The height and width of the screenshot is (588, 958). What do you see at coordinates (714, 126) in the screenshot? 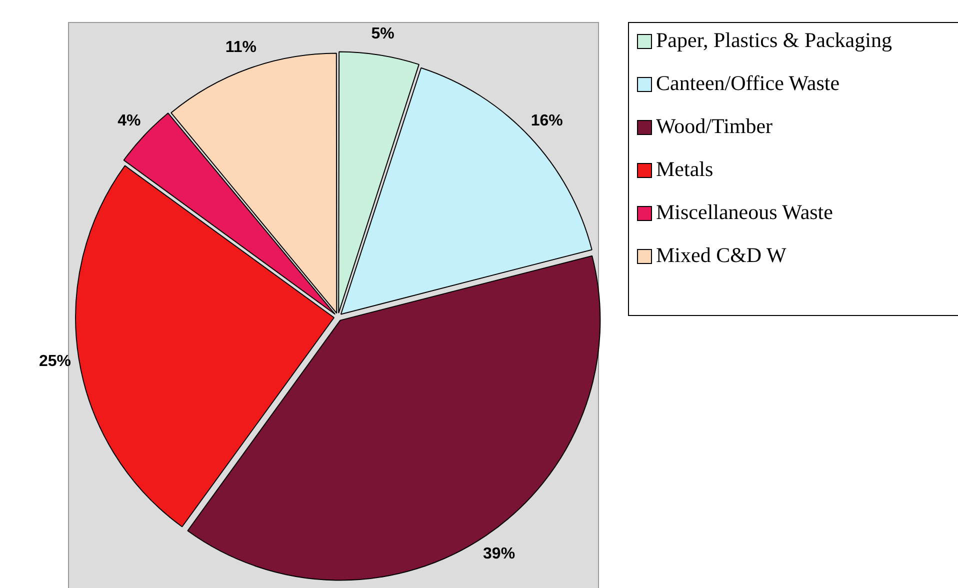
I see `legend-label: Wood/Timber` at bounding box center [714, 126].